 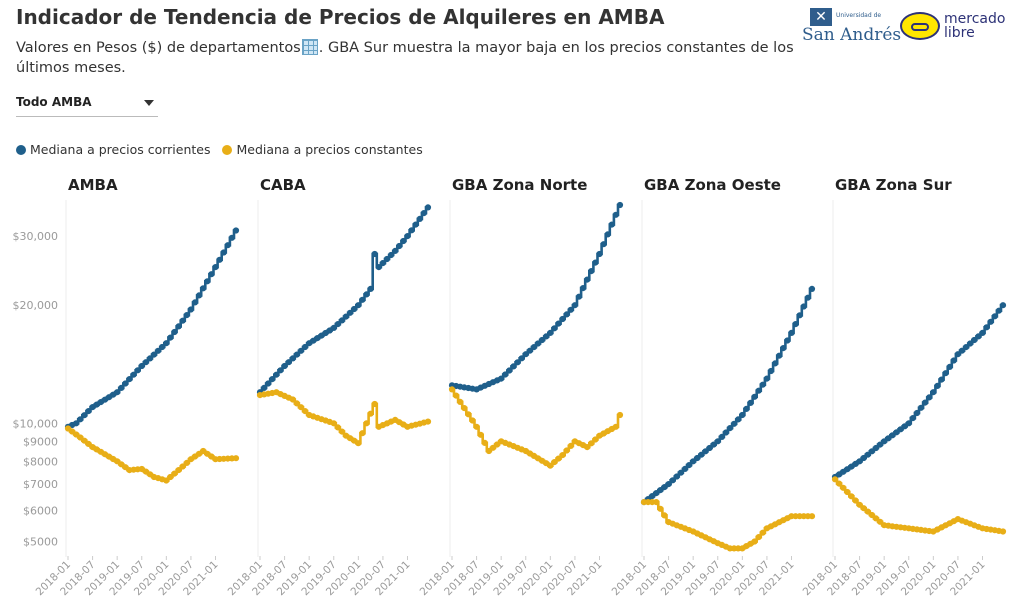 What do you see at coordinates (40, 461) in the screenshot?
I see `y-tick-label: $8000` at bounding box center [40, 461].